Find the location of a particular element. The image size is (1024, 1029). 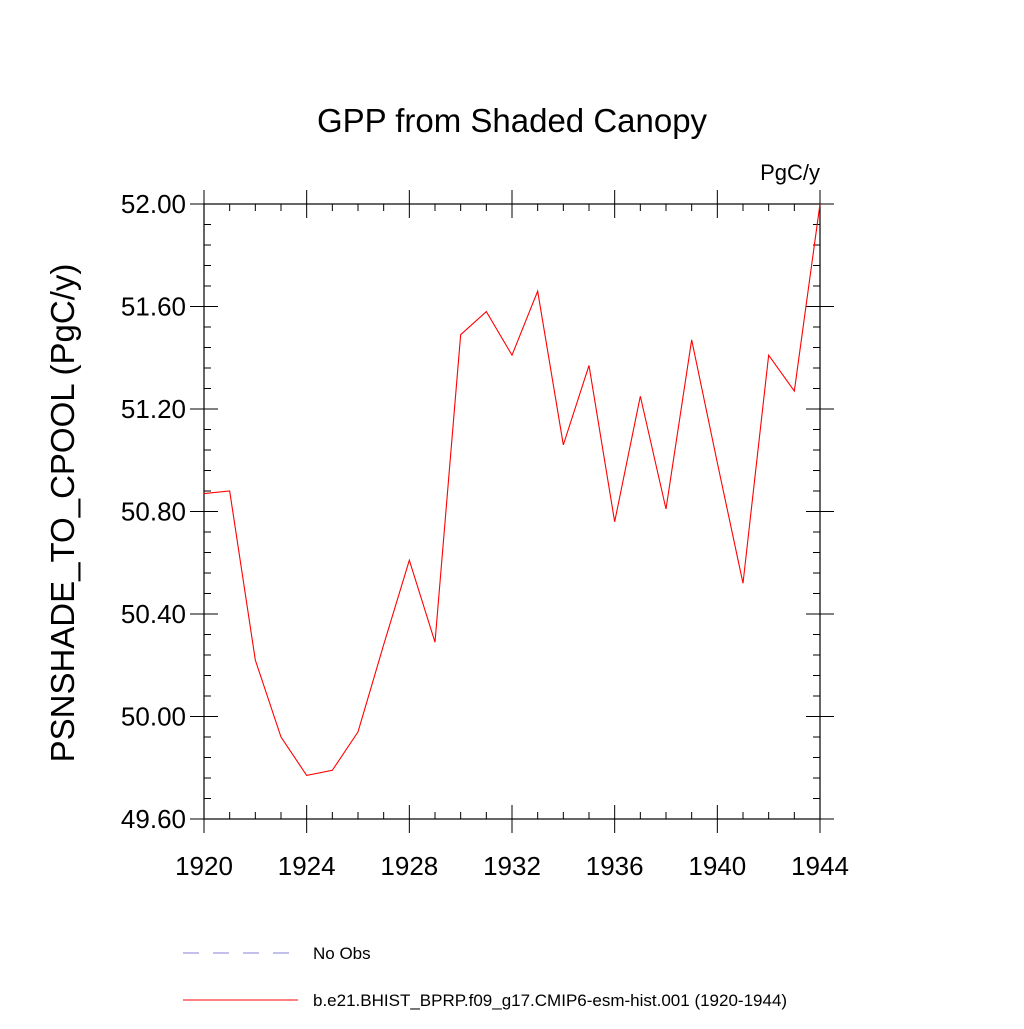

x-tick-label: 1940 is located at coordinates (717, 866).